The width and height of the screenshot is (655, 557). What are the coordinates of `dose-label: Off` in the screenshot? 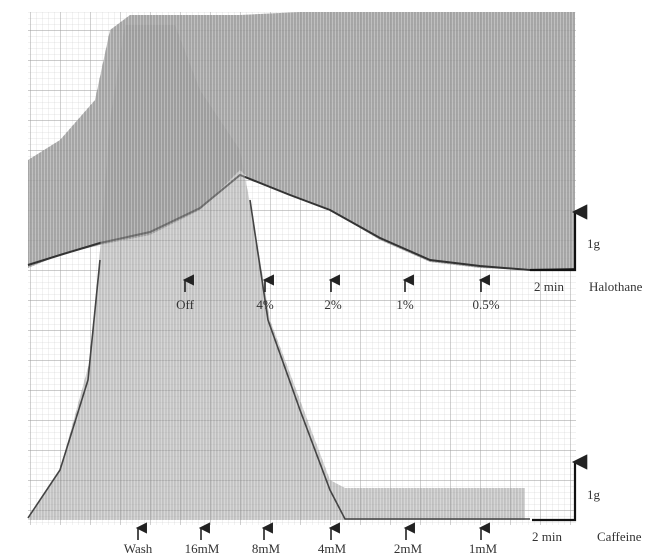 It's located at (185, 304).